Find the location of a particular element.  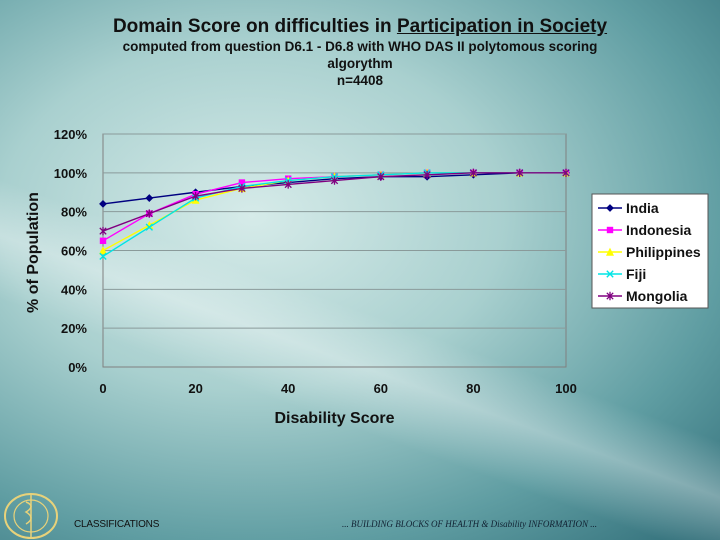

series-mongolia is located at coordinates (334, 202).